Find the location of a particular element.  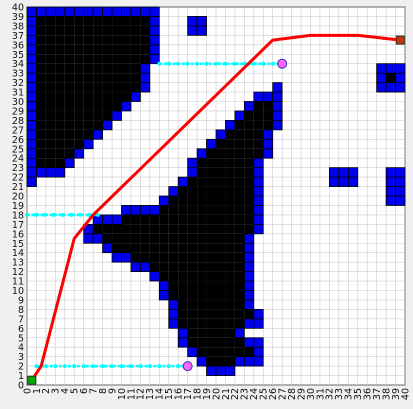

y-tick-label: 18 is located at coordinates (18, 215).